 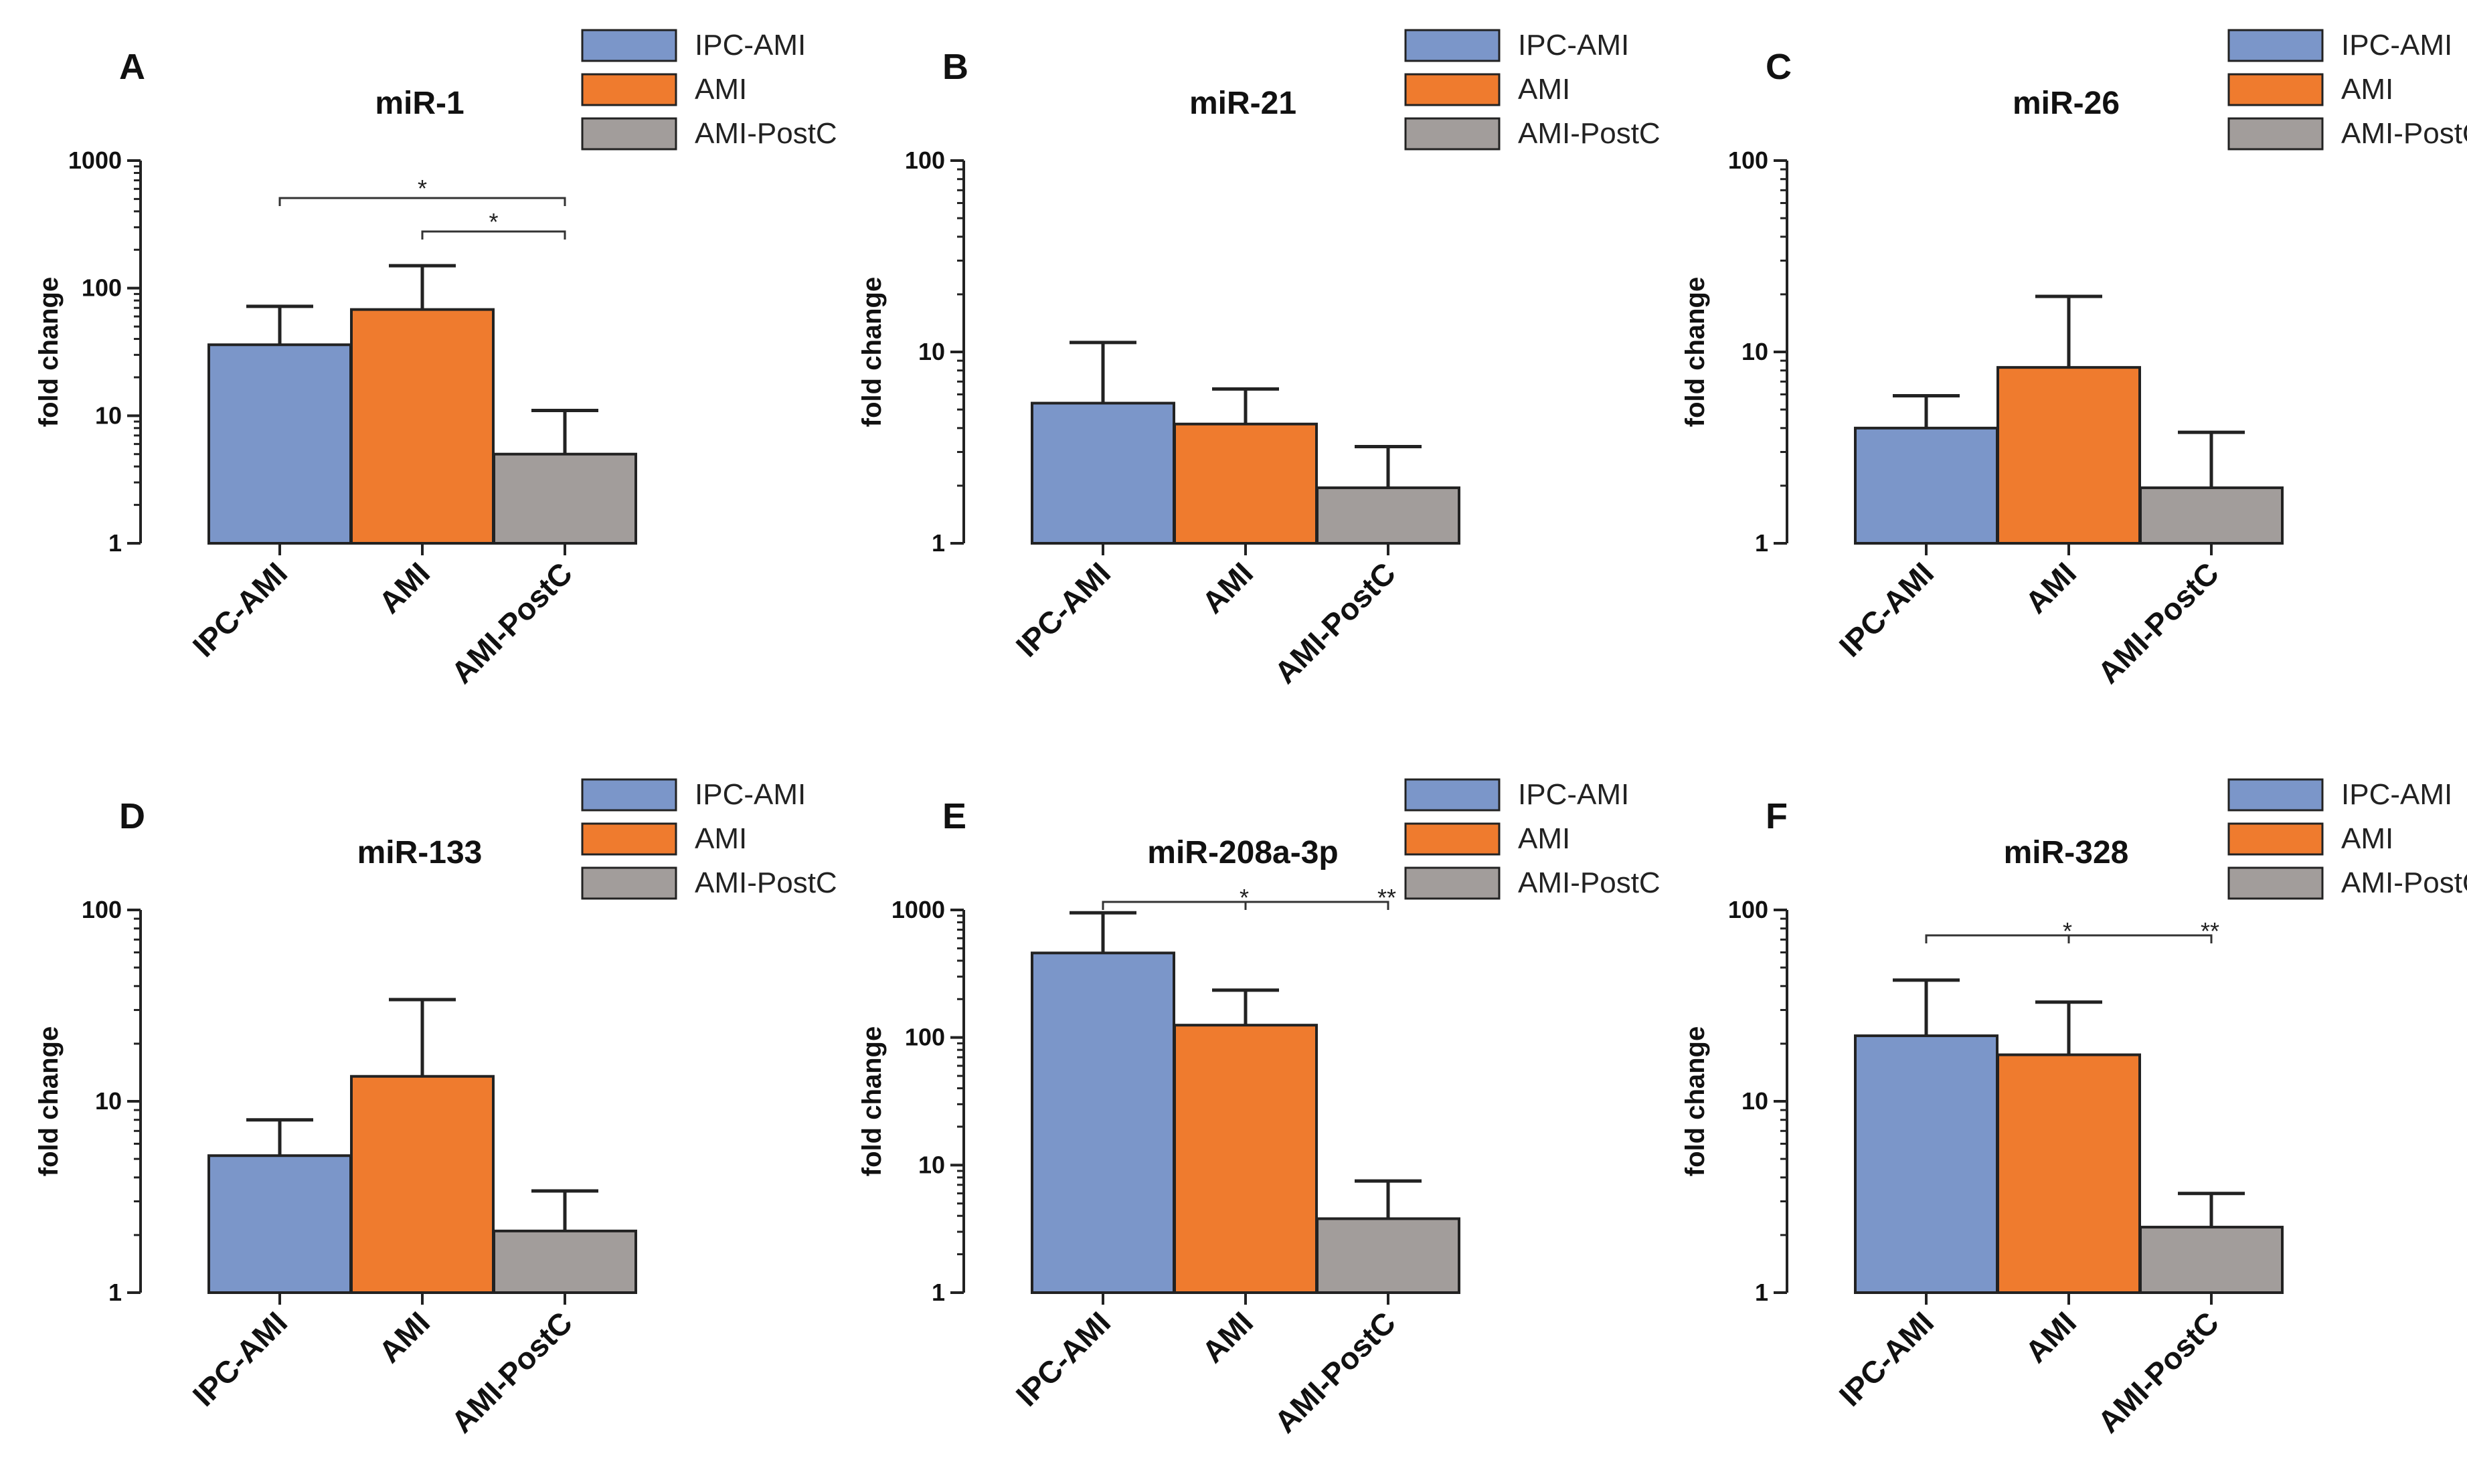 What do you see at coordinates (954, 816) in the screenshot?
I see `panel-letter: E` at bounding box center [954, 816].